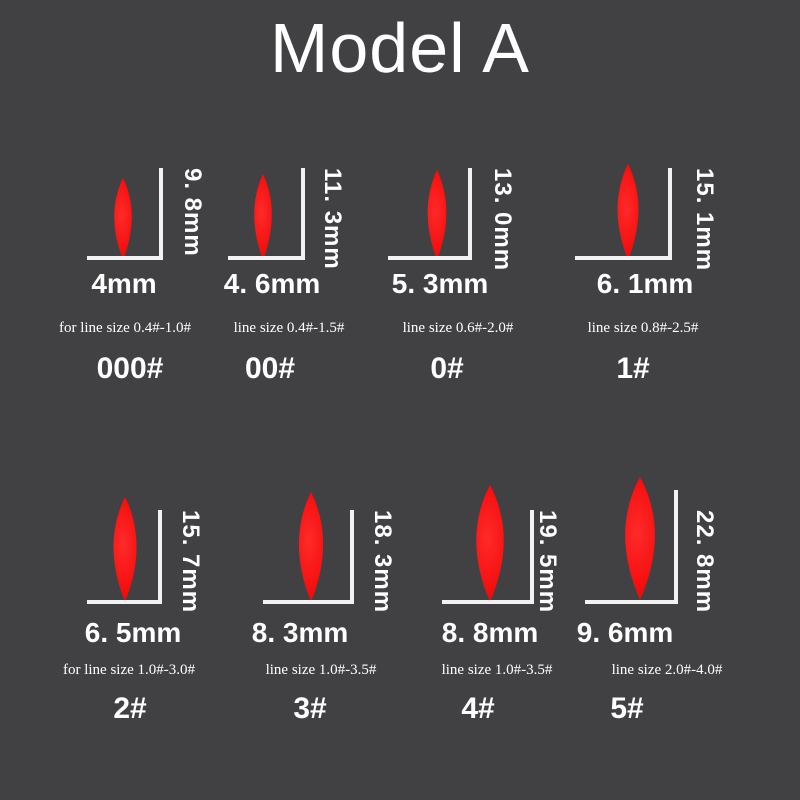  What do you see at coordinates (400, 48) in the screenshot?
I see `page-title: Model A` at bounding box center [400, 48].